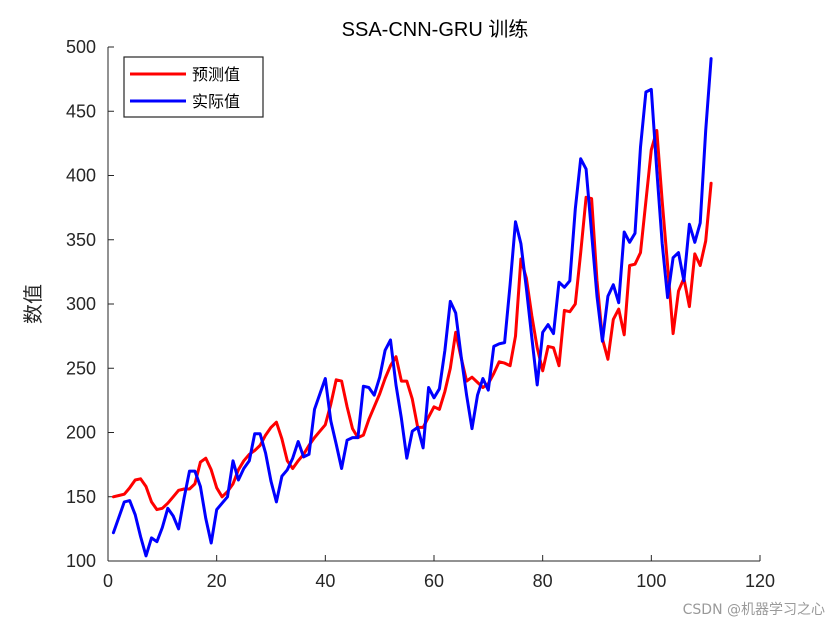 This screenshot has width=840, height=630. I want to click on y-tick-label: 200, so click(81, 433).